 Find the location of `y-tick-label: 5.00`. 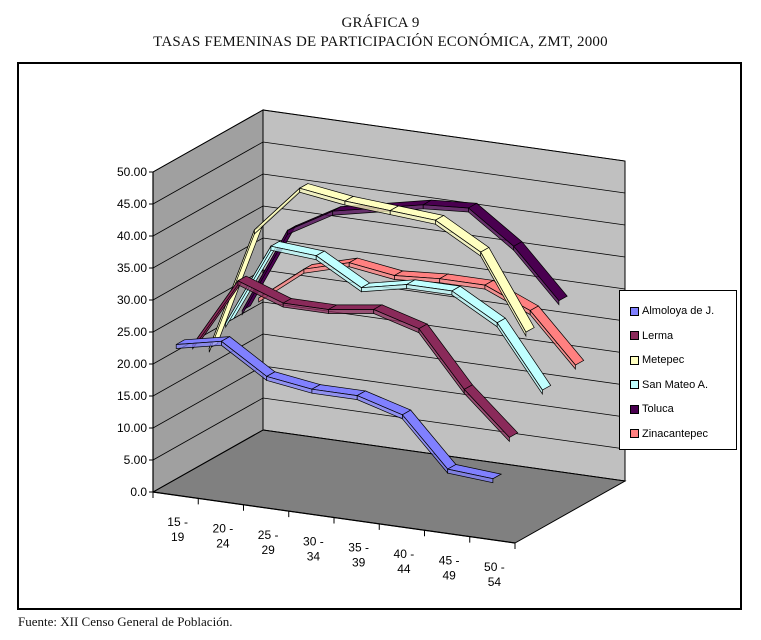

y-tick-label: 5.00 is located at coordinates (136, 460).